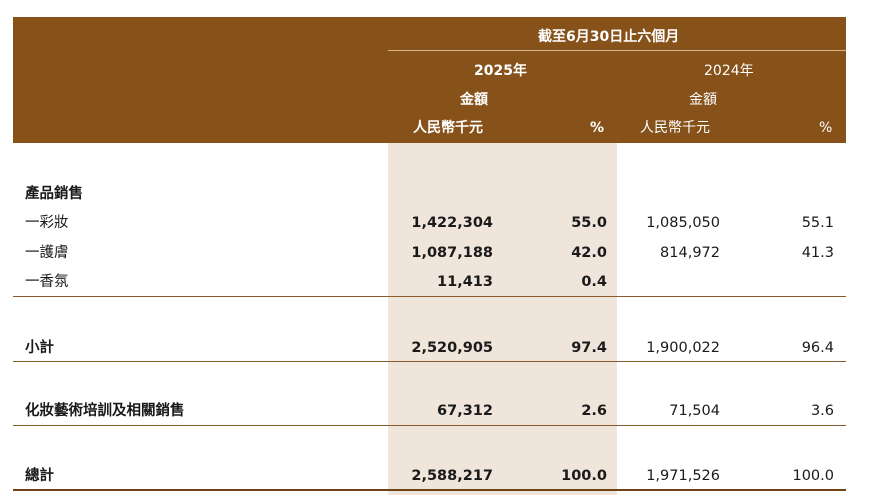 The height and width of the screenshot is (502, 870). What do you see at coordinates (597, 128) in the screenshot?
I see `percent-heading-2025: %` at bounding box center [597, 128].